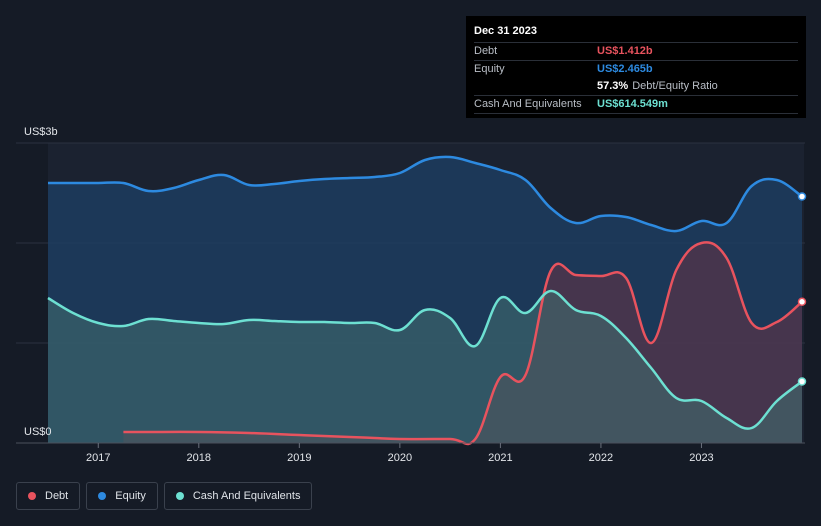  What do you see at coordinates (802, 302) in the screenshot?
I see `debt-end-marker` at bounding box center [802, 302].